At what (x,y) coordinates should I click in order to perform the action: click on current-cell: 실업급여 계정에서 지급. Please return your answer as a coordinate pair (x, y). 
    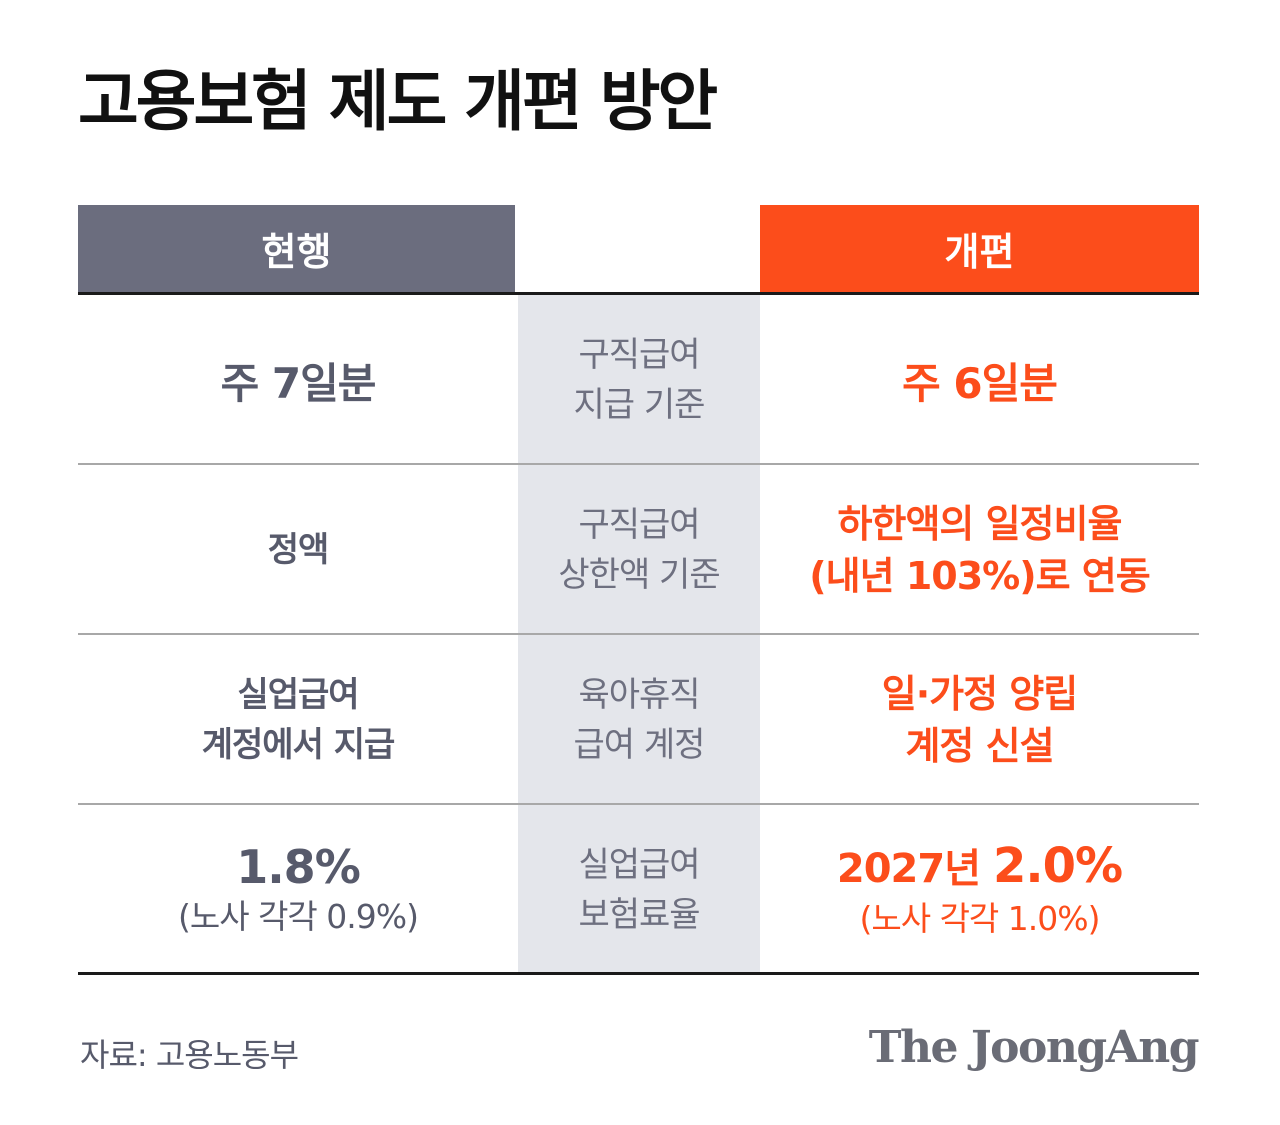
    Looking at the image, I should click on (298, 720).